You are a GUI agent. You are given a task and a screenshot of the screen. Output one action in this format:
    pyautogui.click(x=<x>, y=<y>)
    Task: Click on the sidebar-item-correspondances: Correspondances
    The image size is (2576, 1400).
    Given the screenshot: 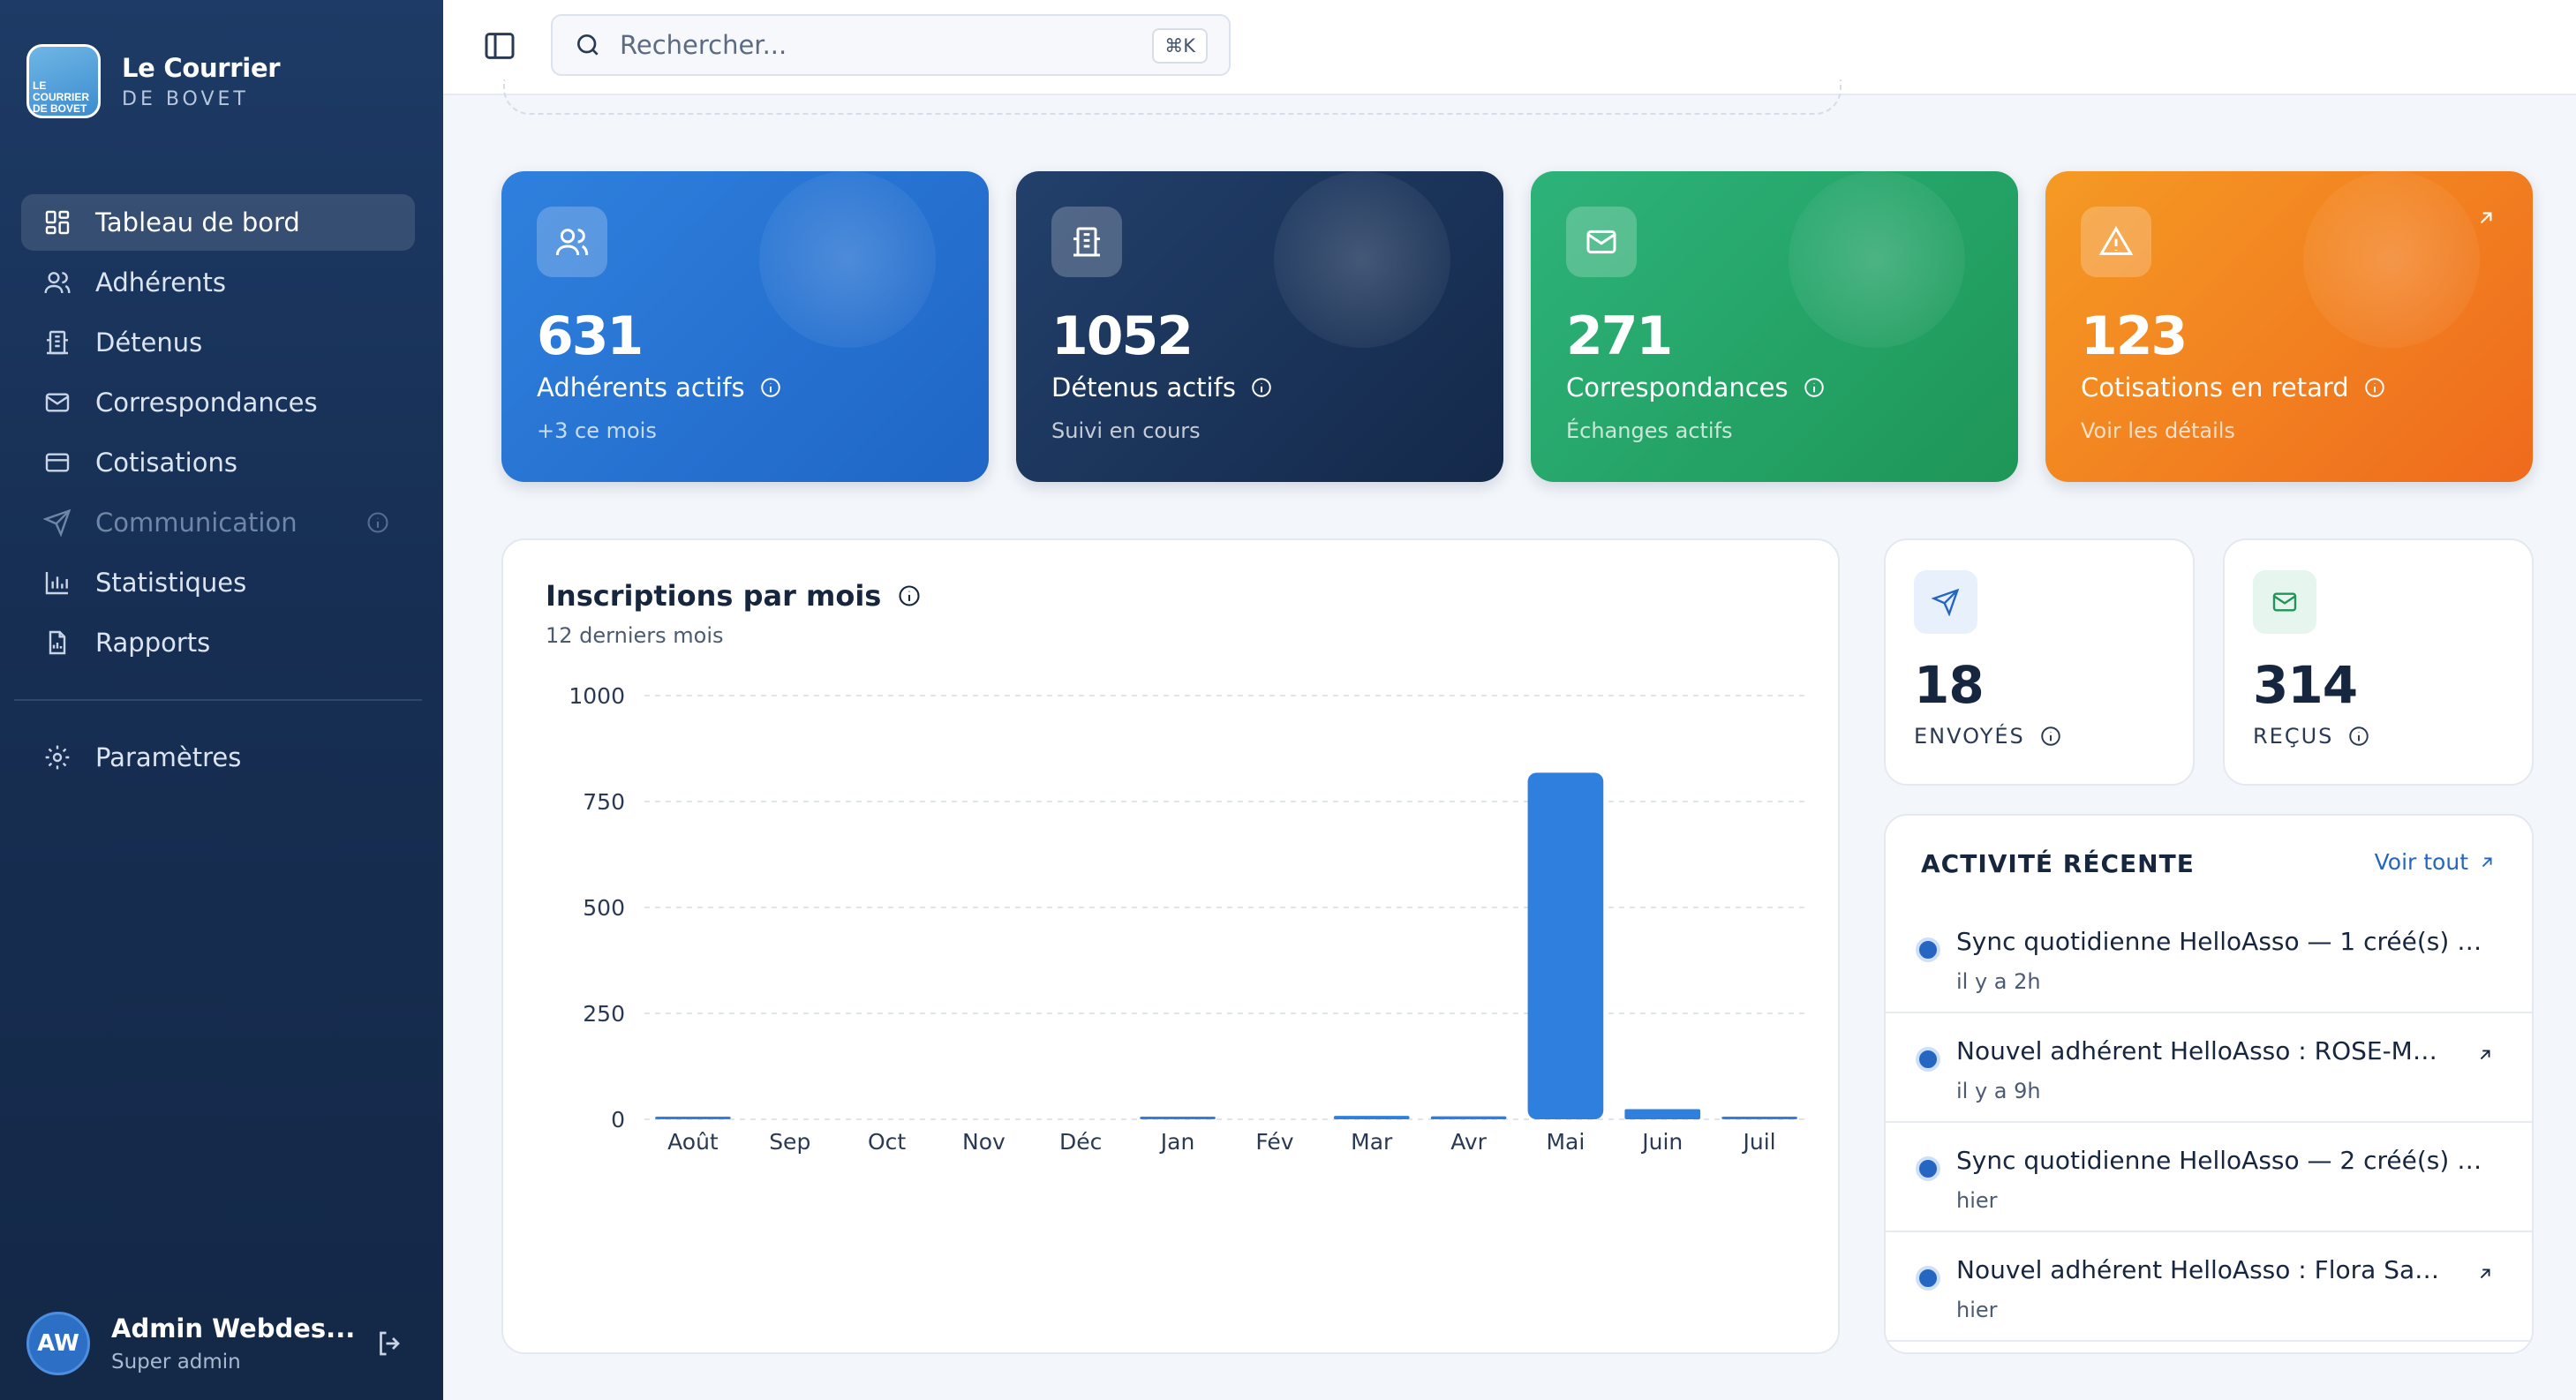 What is the action you would take?
    pyautogui.click(x=218, y=402)
    